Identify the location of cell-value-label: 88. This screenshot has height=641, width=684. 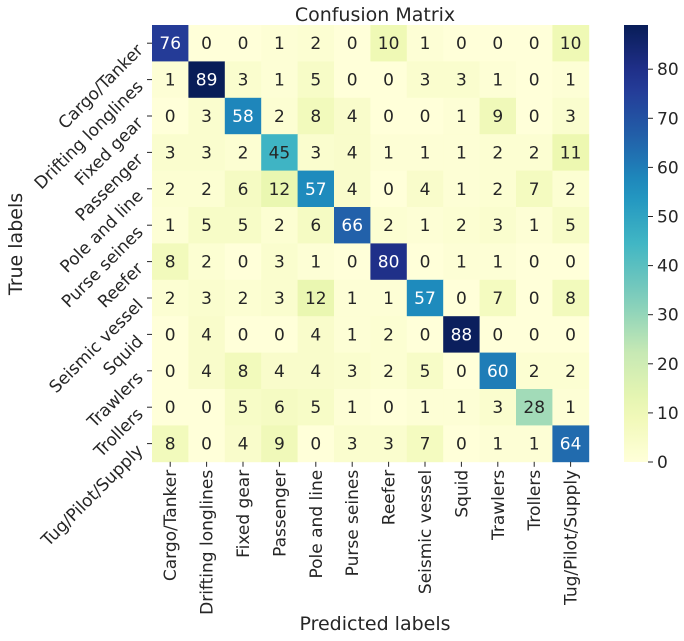
(462, 335).